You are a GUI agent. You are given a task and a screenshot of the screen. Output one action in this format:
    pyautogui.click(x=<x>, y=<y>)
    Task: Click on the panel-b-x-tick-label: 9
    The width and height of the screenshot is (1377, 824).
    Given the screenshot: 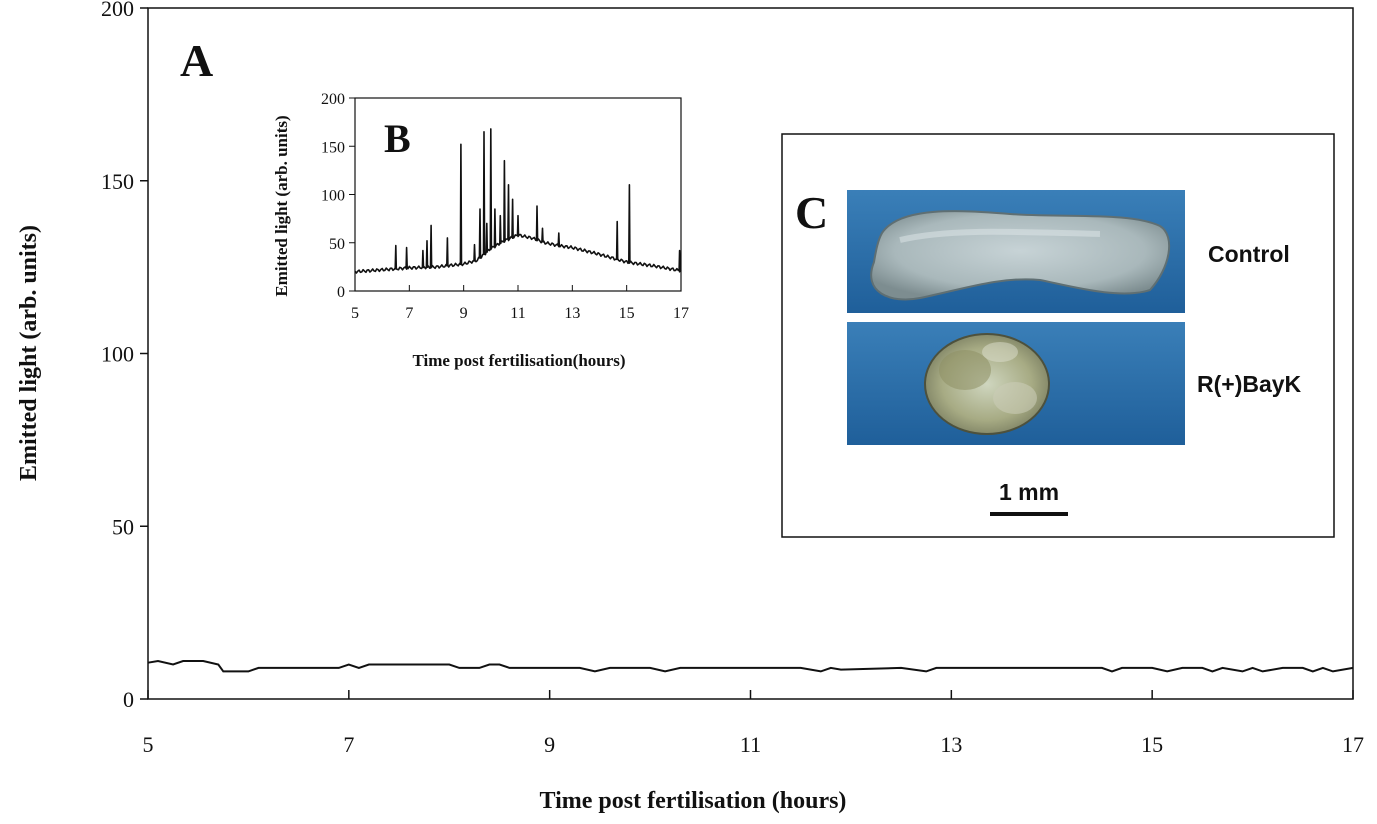 What is the action you would take?
    pyautogui.click(x=464, y=313)
    